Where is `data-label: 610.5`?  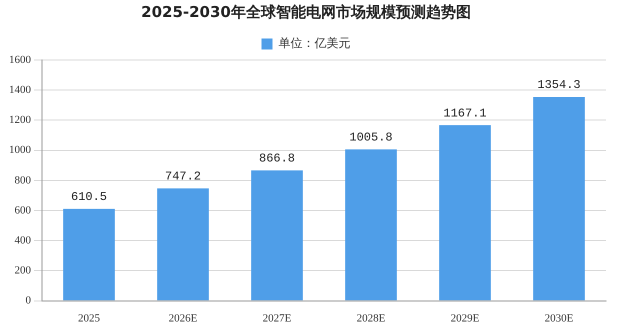
data-label: 610.5 is located at coordinates (89, 197).